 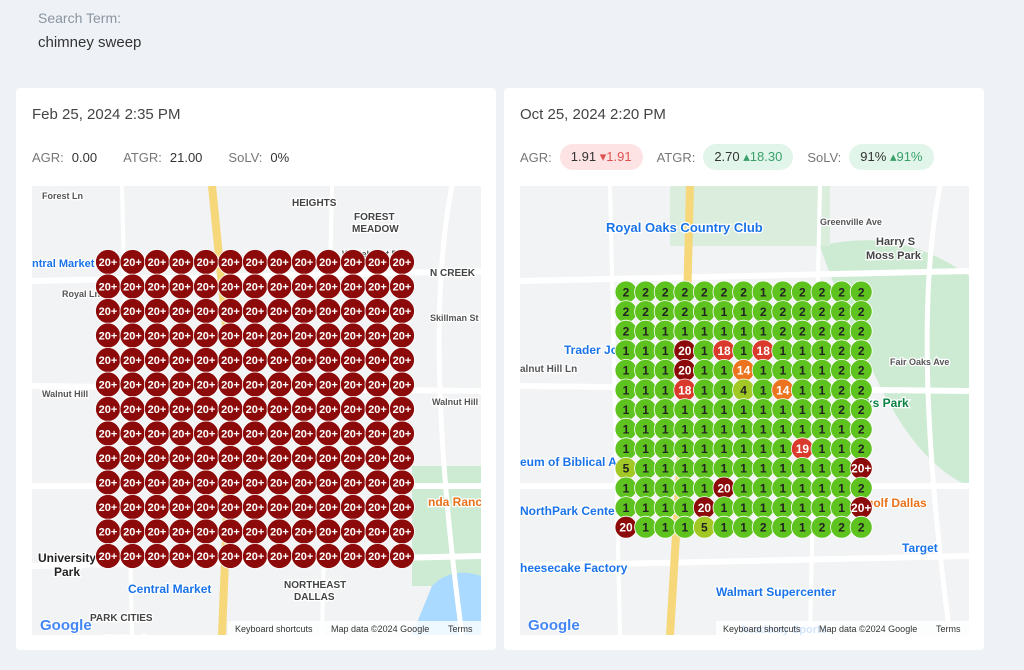 I want to click on metric: SoLV: 0%, so click(x=264, y=157).